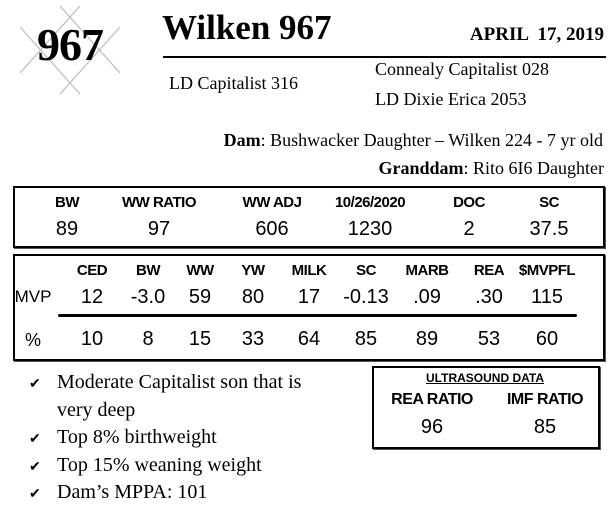  I want to click on epd-mvp-value: -0.13, so click(366, 297).